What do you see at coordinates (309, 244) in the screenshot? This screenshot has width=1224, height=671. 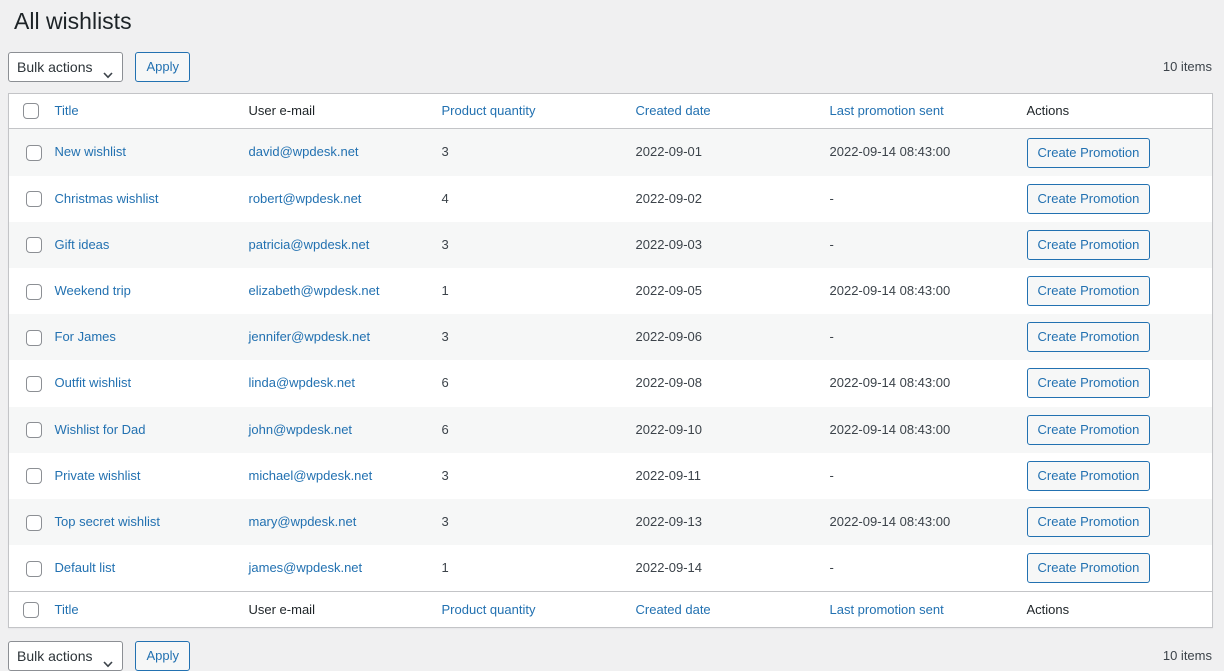 I see `user-email-link: patricia@wpdesk.net` at bounding box center [309, 244].